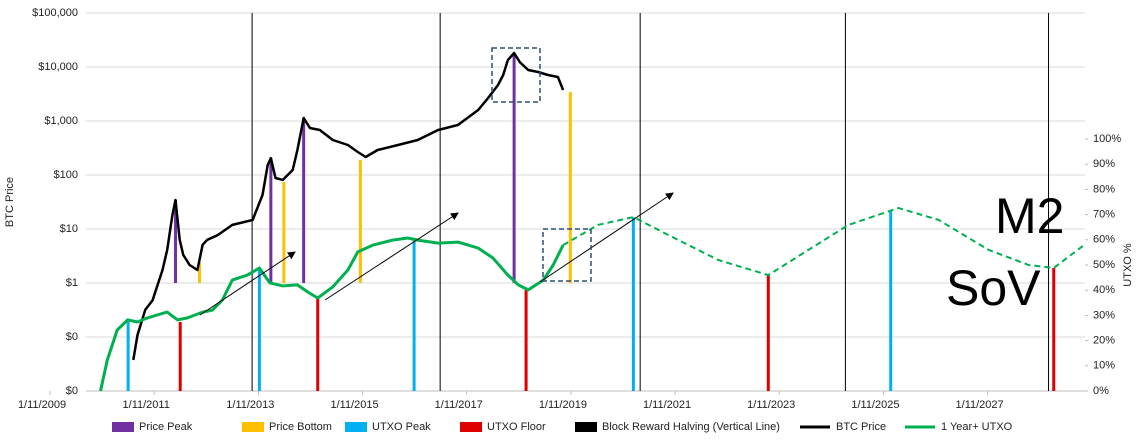 This screenshot has height=443, width=1138. Describe the element at coordinates (1104, 290) in the screenshot. I see `y2-tick-label: 40%` at that location.